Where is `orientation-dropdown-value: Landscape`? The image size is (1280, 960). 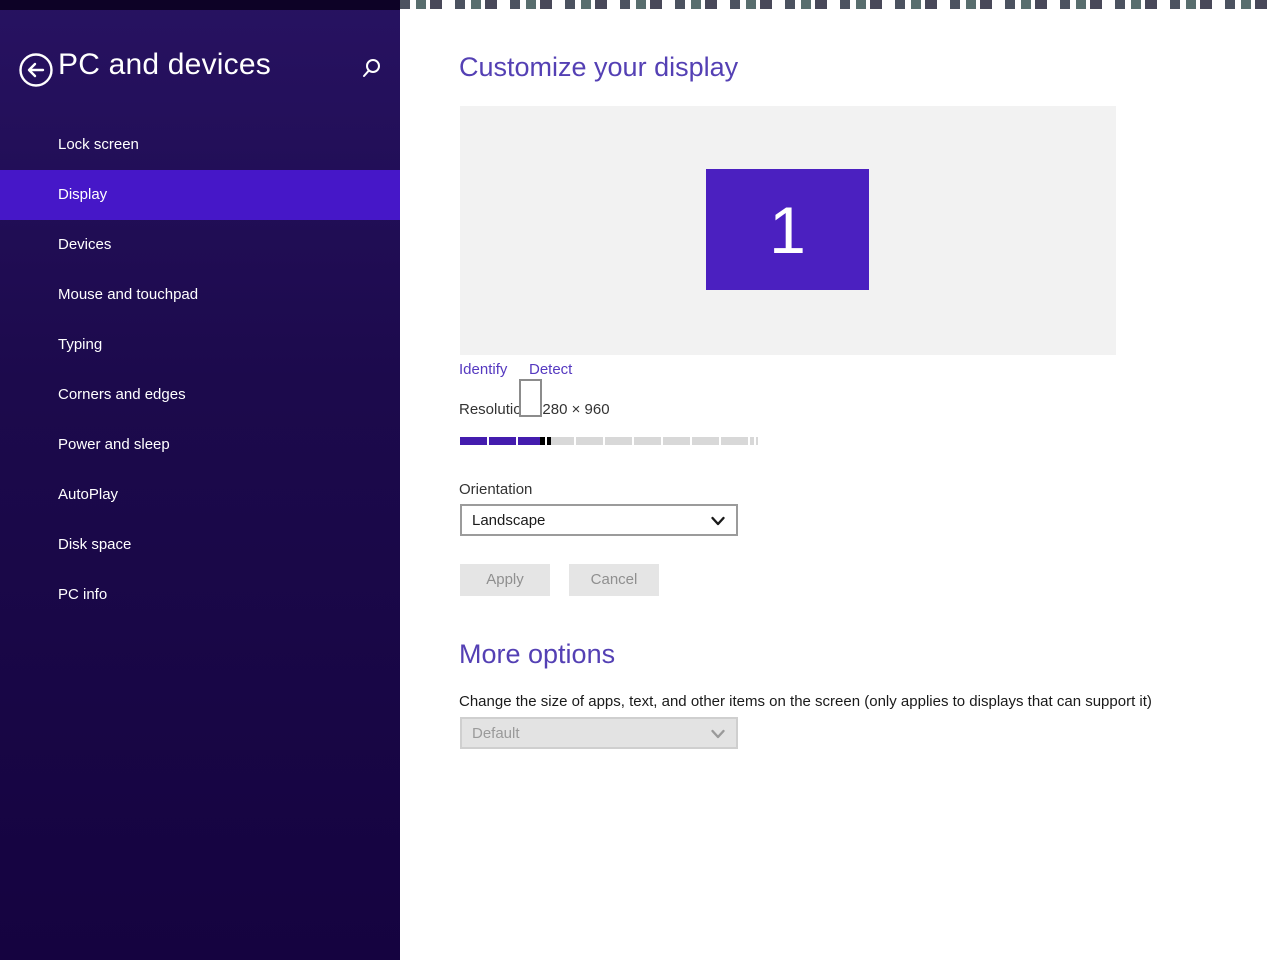 orientation-dropdown-value: Landscape is located at coordinates (509, 520).